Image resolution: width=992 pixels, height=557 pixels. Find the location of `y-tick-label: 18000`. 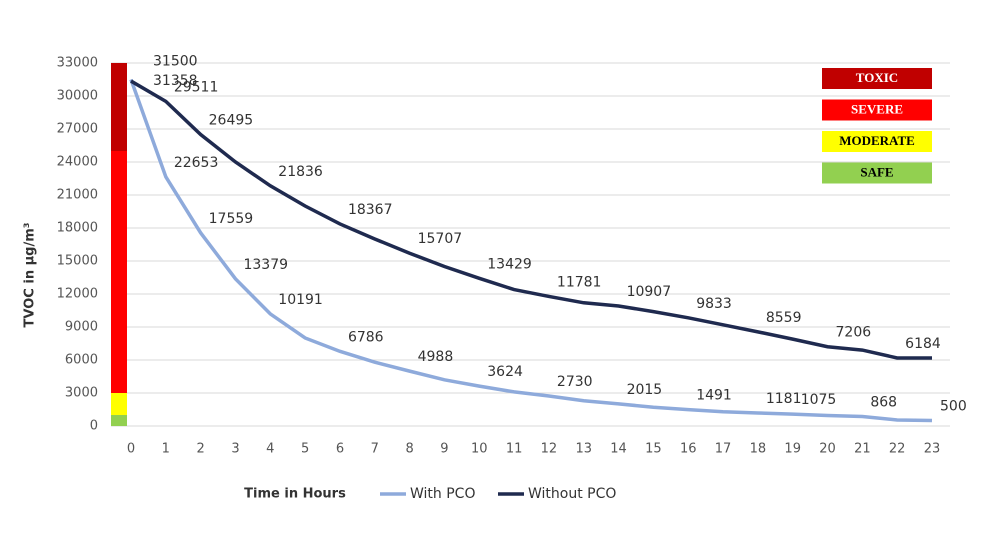

y-tick-label: 18000 is located at coordinates (77, 228).